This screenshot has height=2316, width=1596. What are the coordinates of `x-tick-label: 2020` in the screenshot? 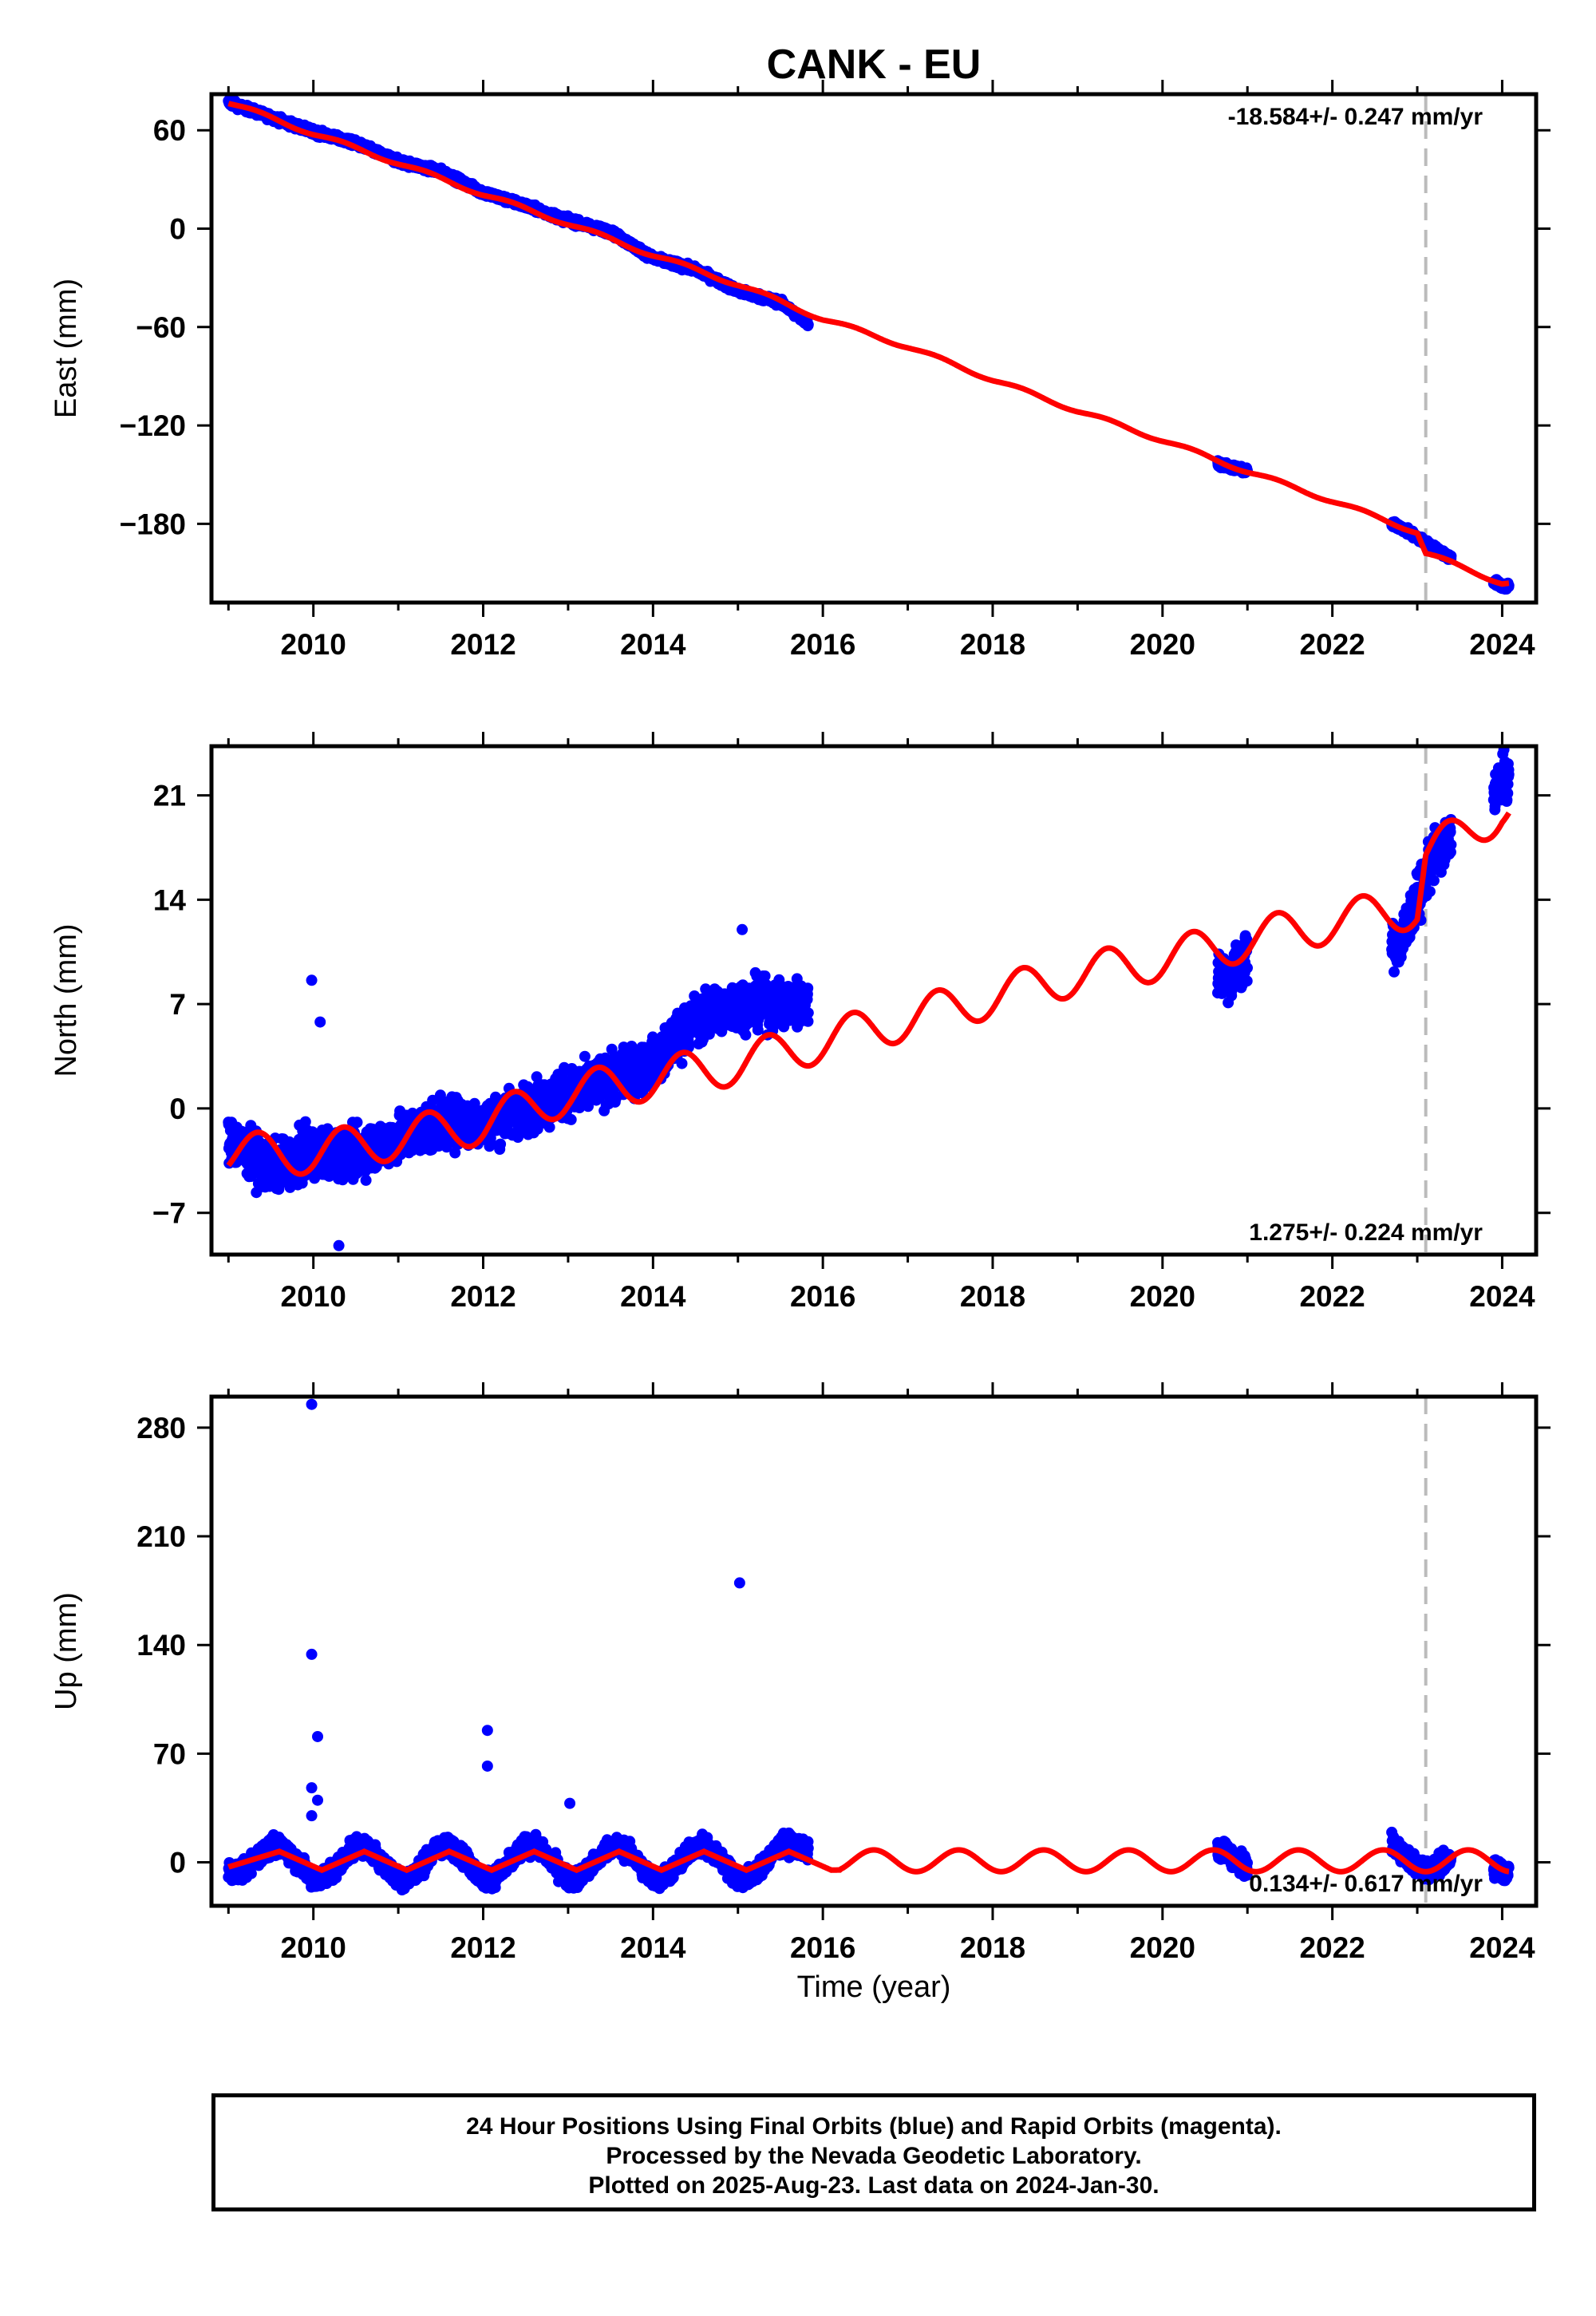 It's located at (1162, 644).